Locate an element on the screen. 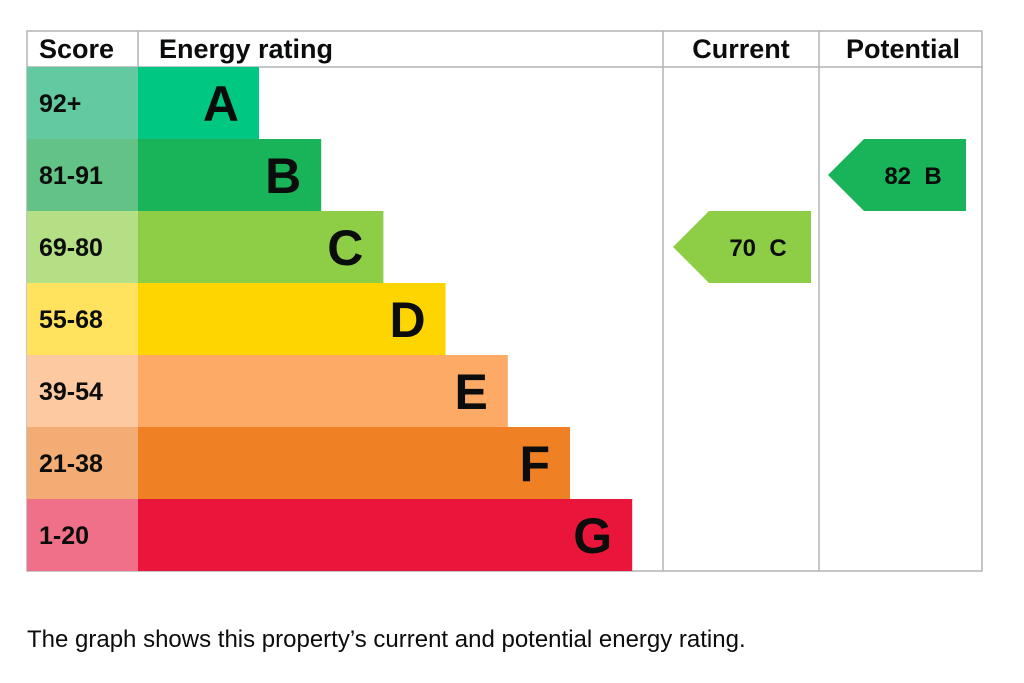  band-letter-d: D is located at coordinates (407, 320).